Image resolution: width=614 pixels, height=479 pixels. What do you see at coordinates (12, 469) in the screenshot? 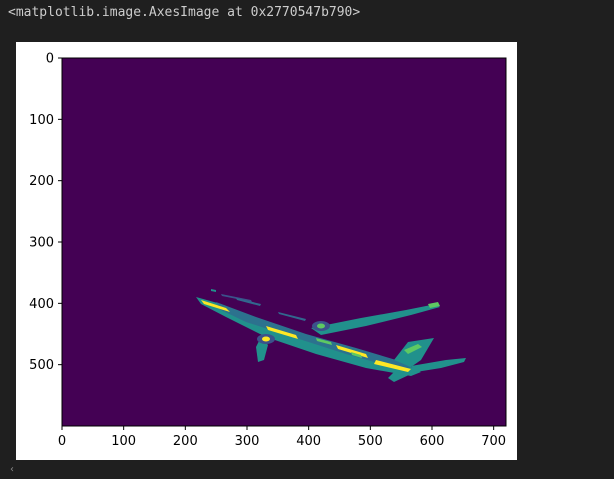
I see `horizontal-scroll-left-arrow: ‹` at bounding box center [12, 469].